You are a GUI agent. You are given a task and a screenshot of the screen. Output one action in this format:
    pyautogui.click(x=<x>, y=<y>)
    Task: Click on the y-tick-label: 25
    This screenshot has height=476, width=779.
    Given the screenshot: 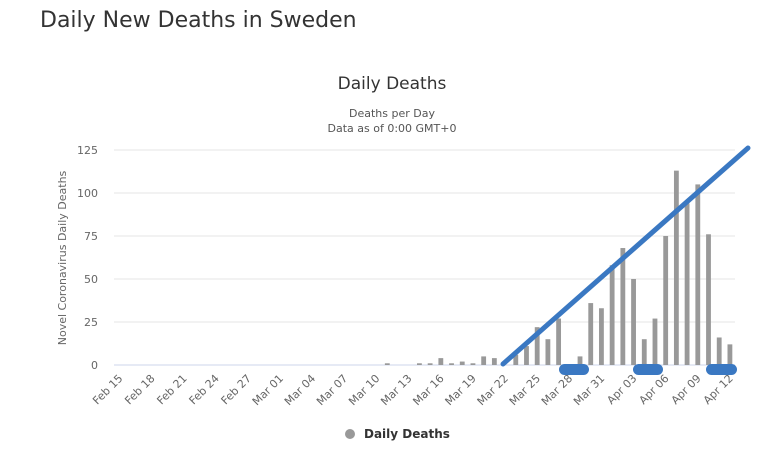 What is the action you would take?
    pyautogui.click(x=91, y=322)
    